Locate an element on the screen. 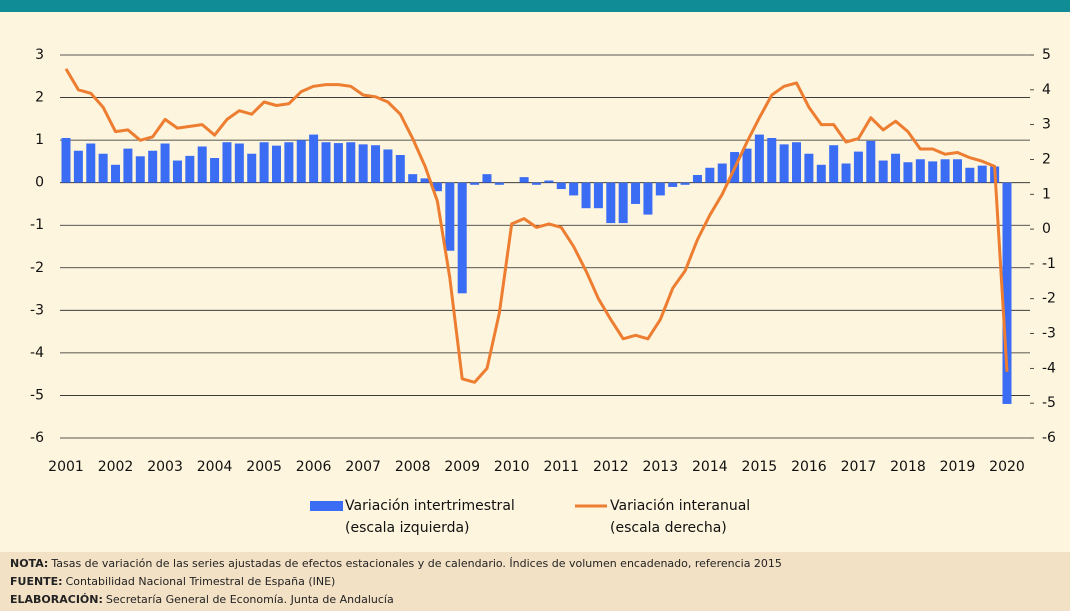 The image size is (1070, 611). note-label: FUENTE: is located at coordinates (36, 581).